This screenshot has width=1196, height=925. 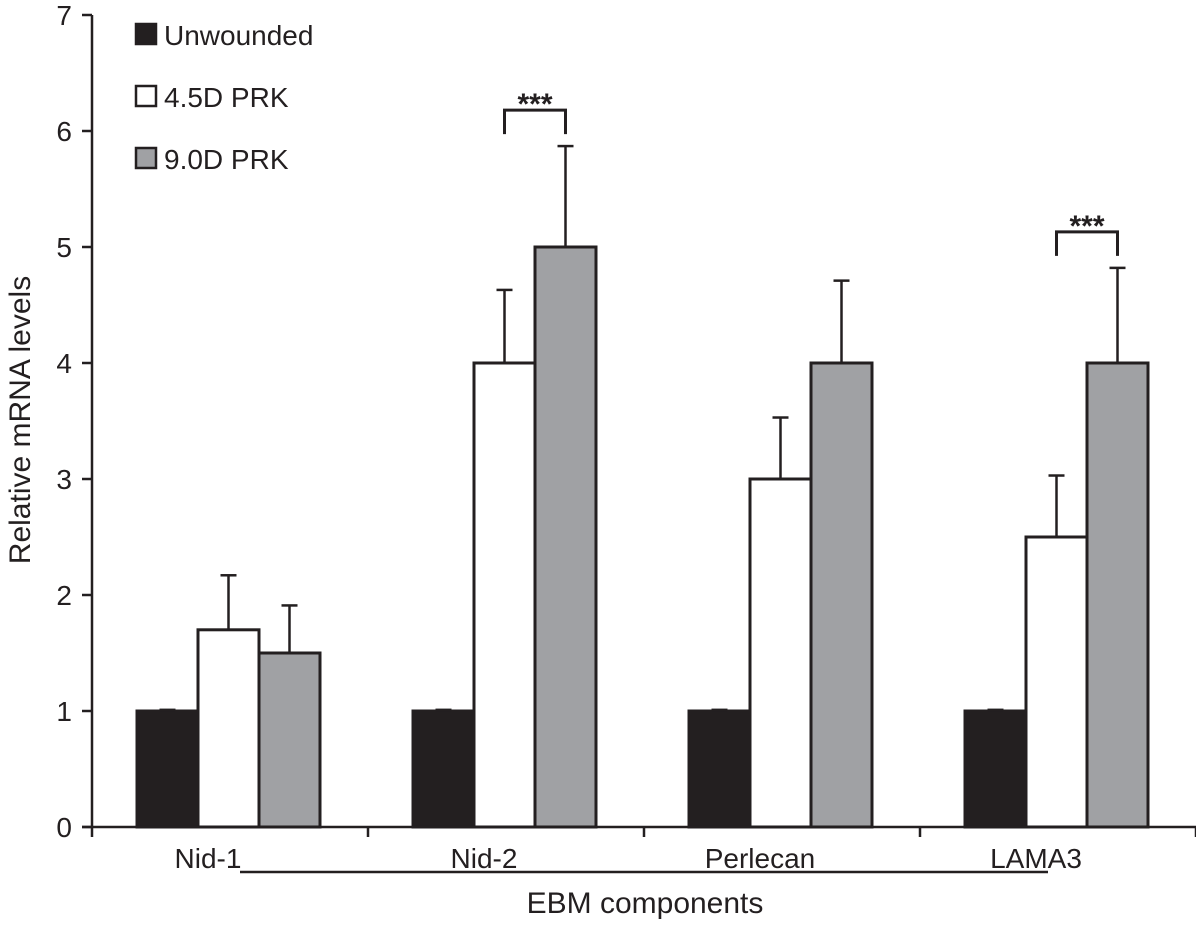 What do you see at coordinates (841, 595) in the screenshot?
I see `bar-9-0d-prk-perlecan` at bounding box center [841, 595].